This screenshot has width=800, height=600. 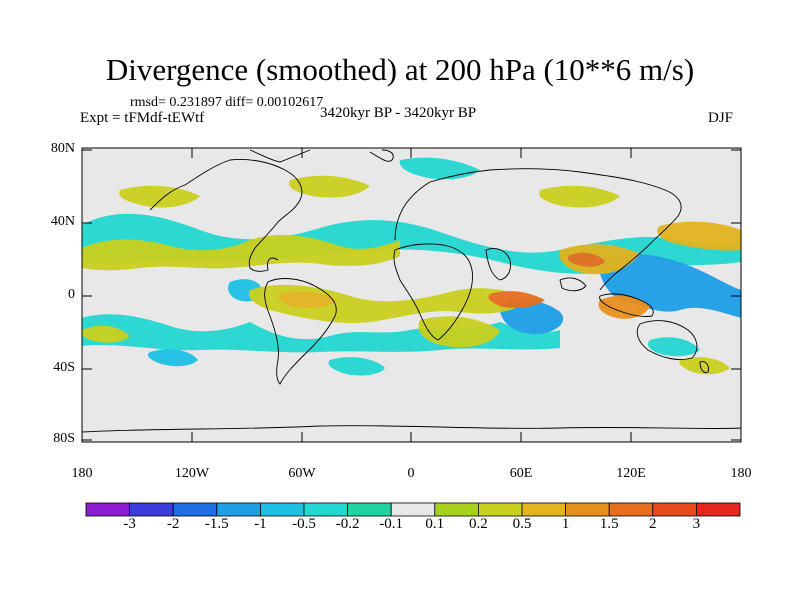 I want to click on lon-label-0: 0, so click(x=411, y=473).